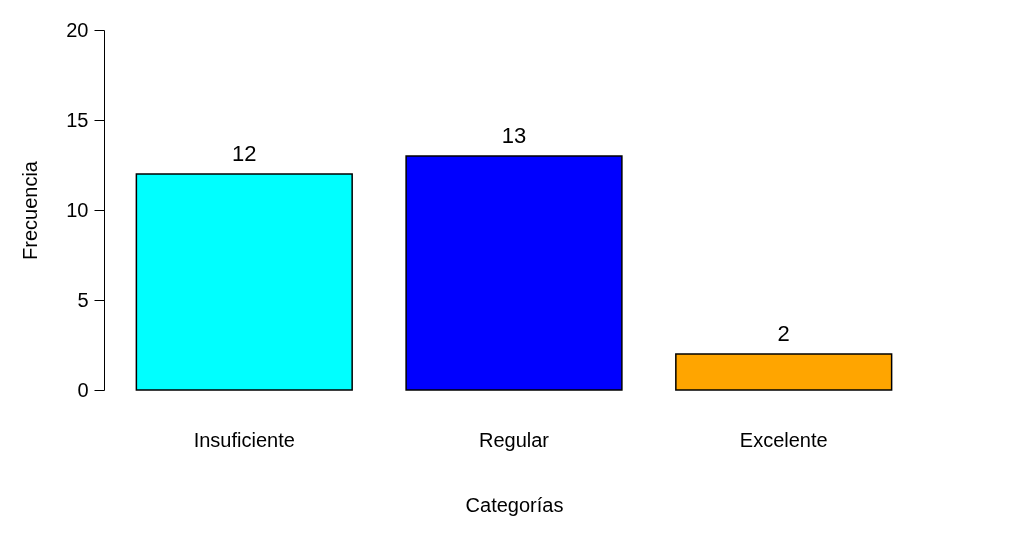 The height and width of the screenshot is (541, 1019). Describe the element at coordinates (77, 209) in the screenshot. I see `y-tick-label: 10` at that location.